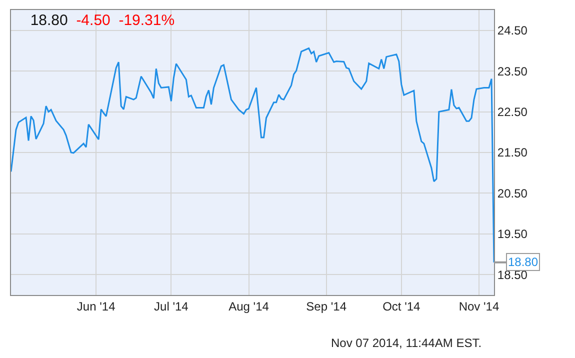 Image resolution: width=575 pixels, height=358 pixels. What do you see at coordinates (523, 262) in the screenshot?
I see `annotation: 18.80` at bounding box center [523, 262].